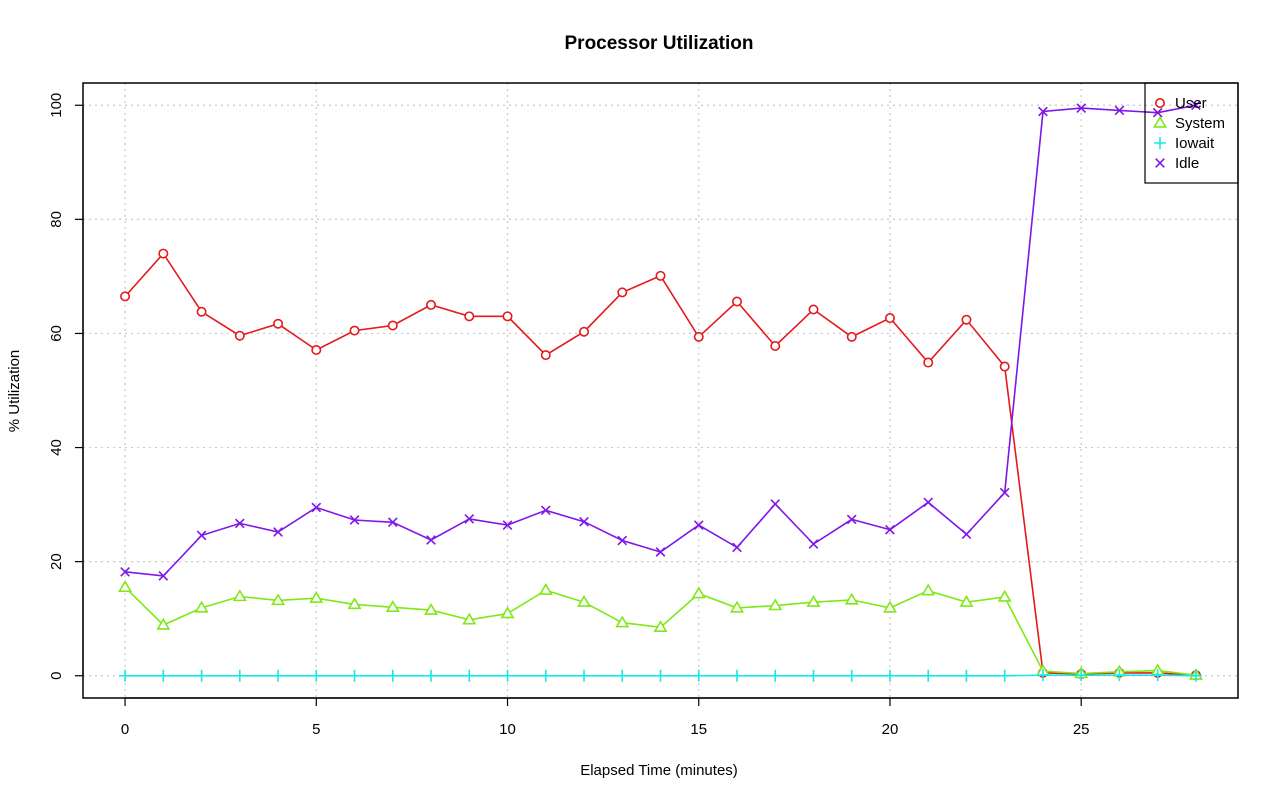  Describe the element at coordinates (659, 770) in the screenshot. I see `x-axis-label: Elapsed Time (minutes)` at that location.